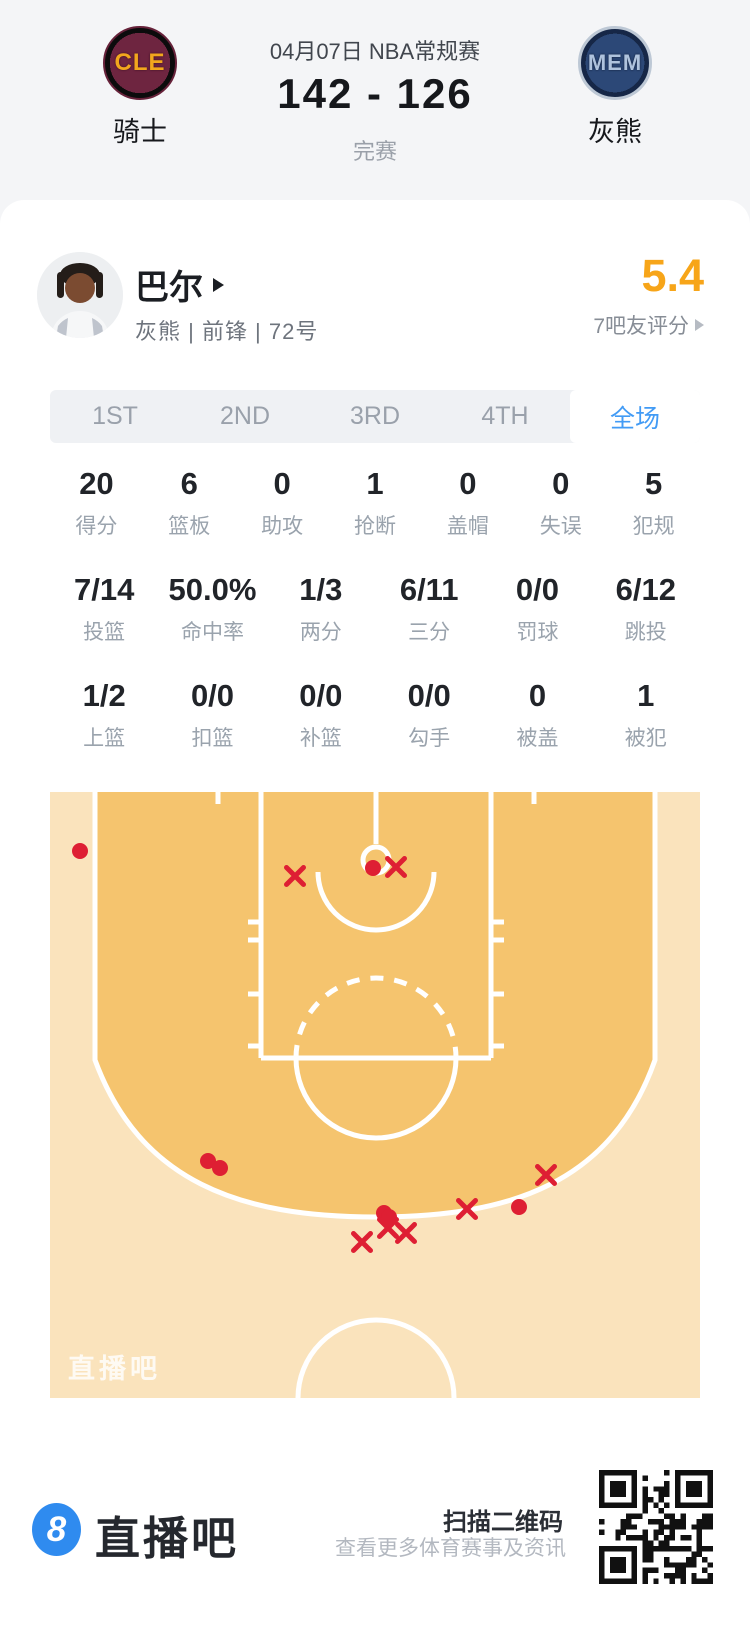  Describe the element at coordinates (505, 416) in the screenshot. I see `tab-4th: 4TH` at that location.